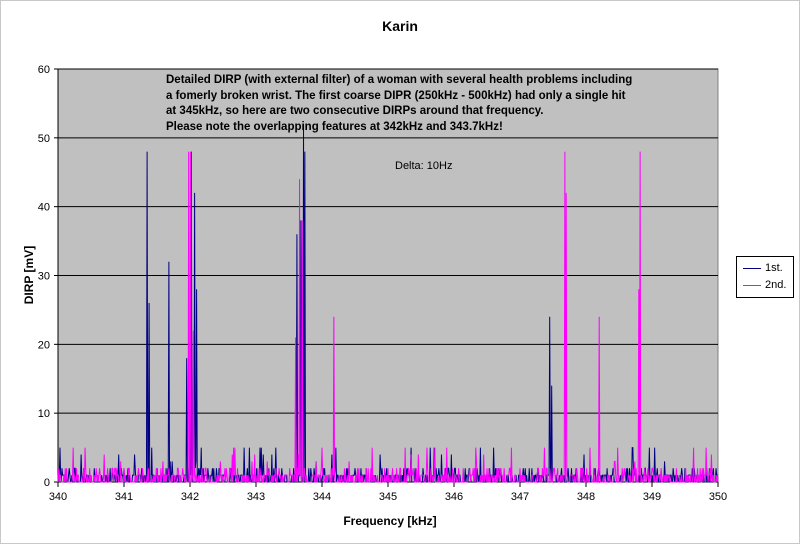 This screenshot has height=544, width=800. I want to click on legend-swatch-2nd, so click(752, 285).